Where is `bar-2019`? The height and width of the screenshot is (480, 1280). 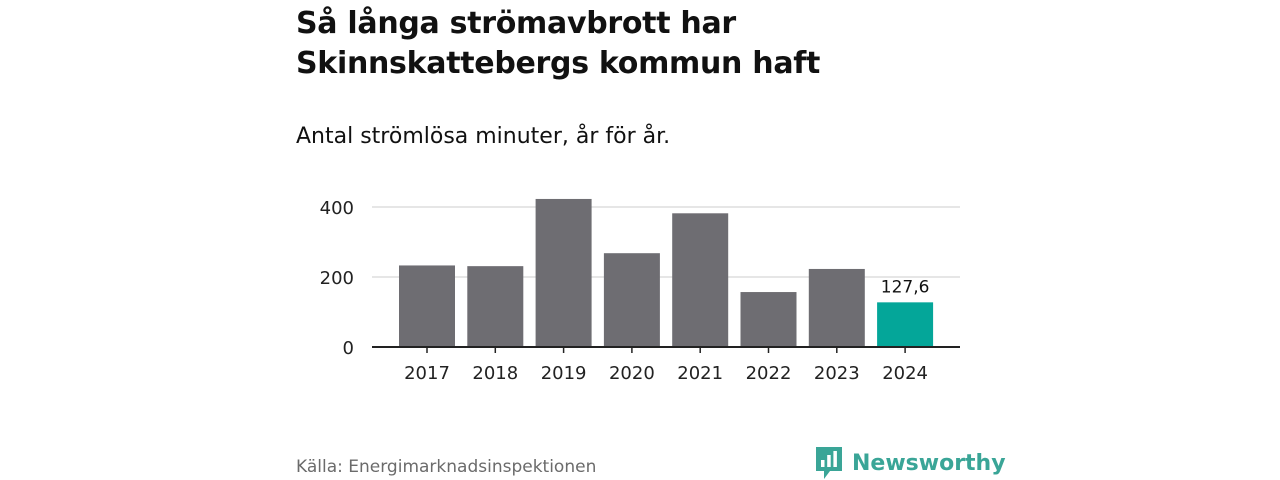
bar-2019 is located at coordinates (563, 272).